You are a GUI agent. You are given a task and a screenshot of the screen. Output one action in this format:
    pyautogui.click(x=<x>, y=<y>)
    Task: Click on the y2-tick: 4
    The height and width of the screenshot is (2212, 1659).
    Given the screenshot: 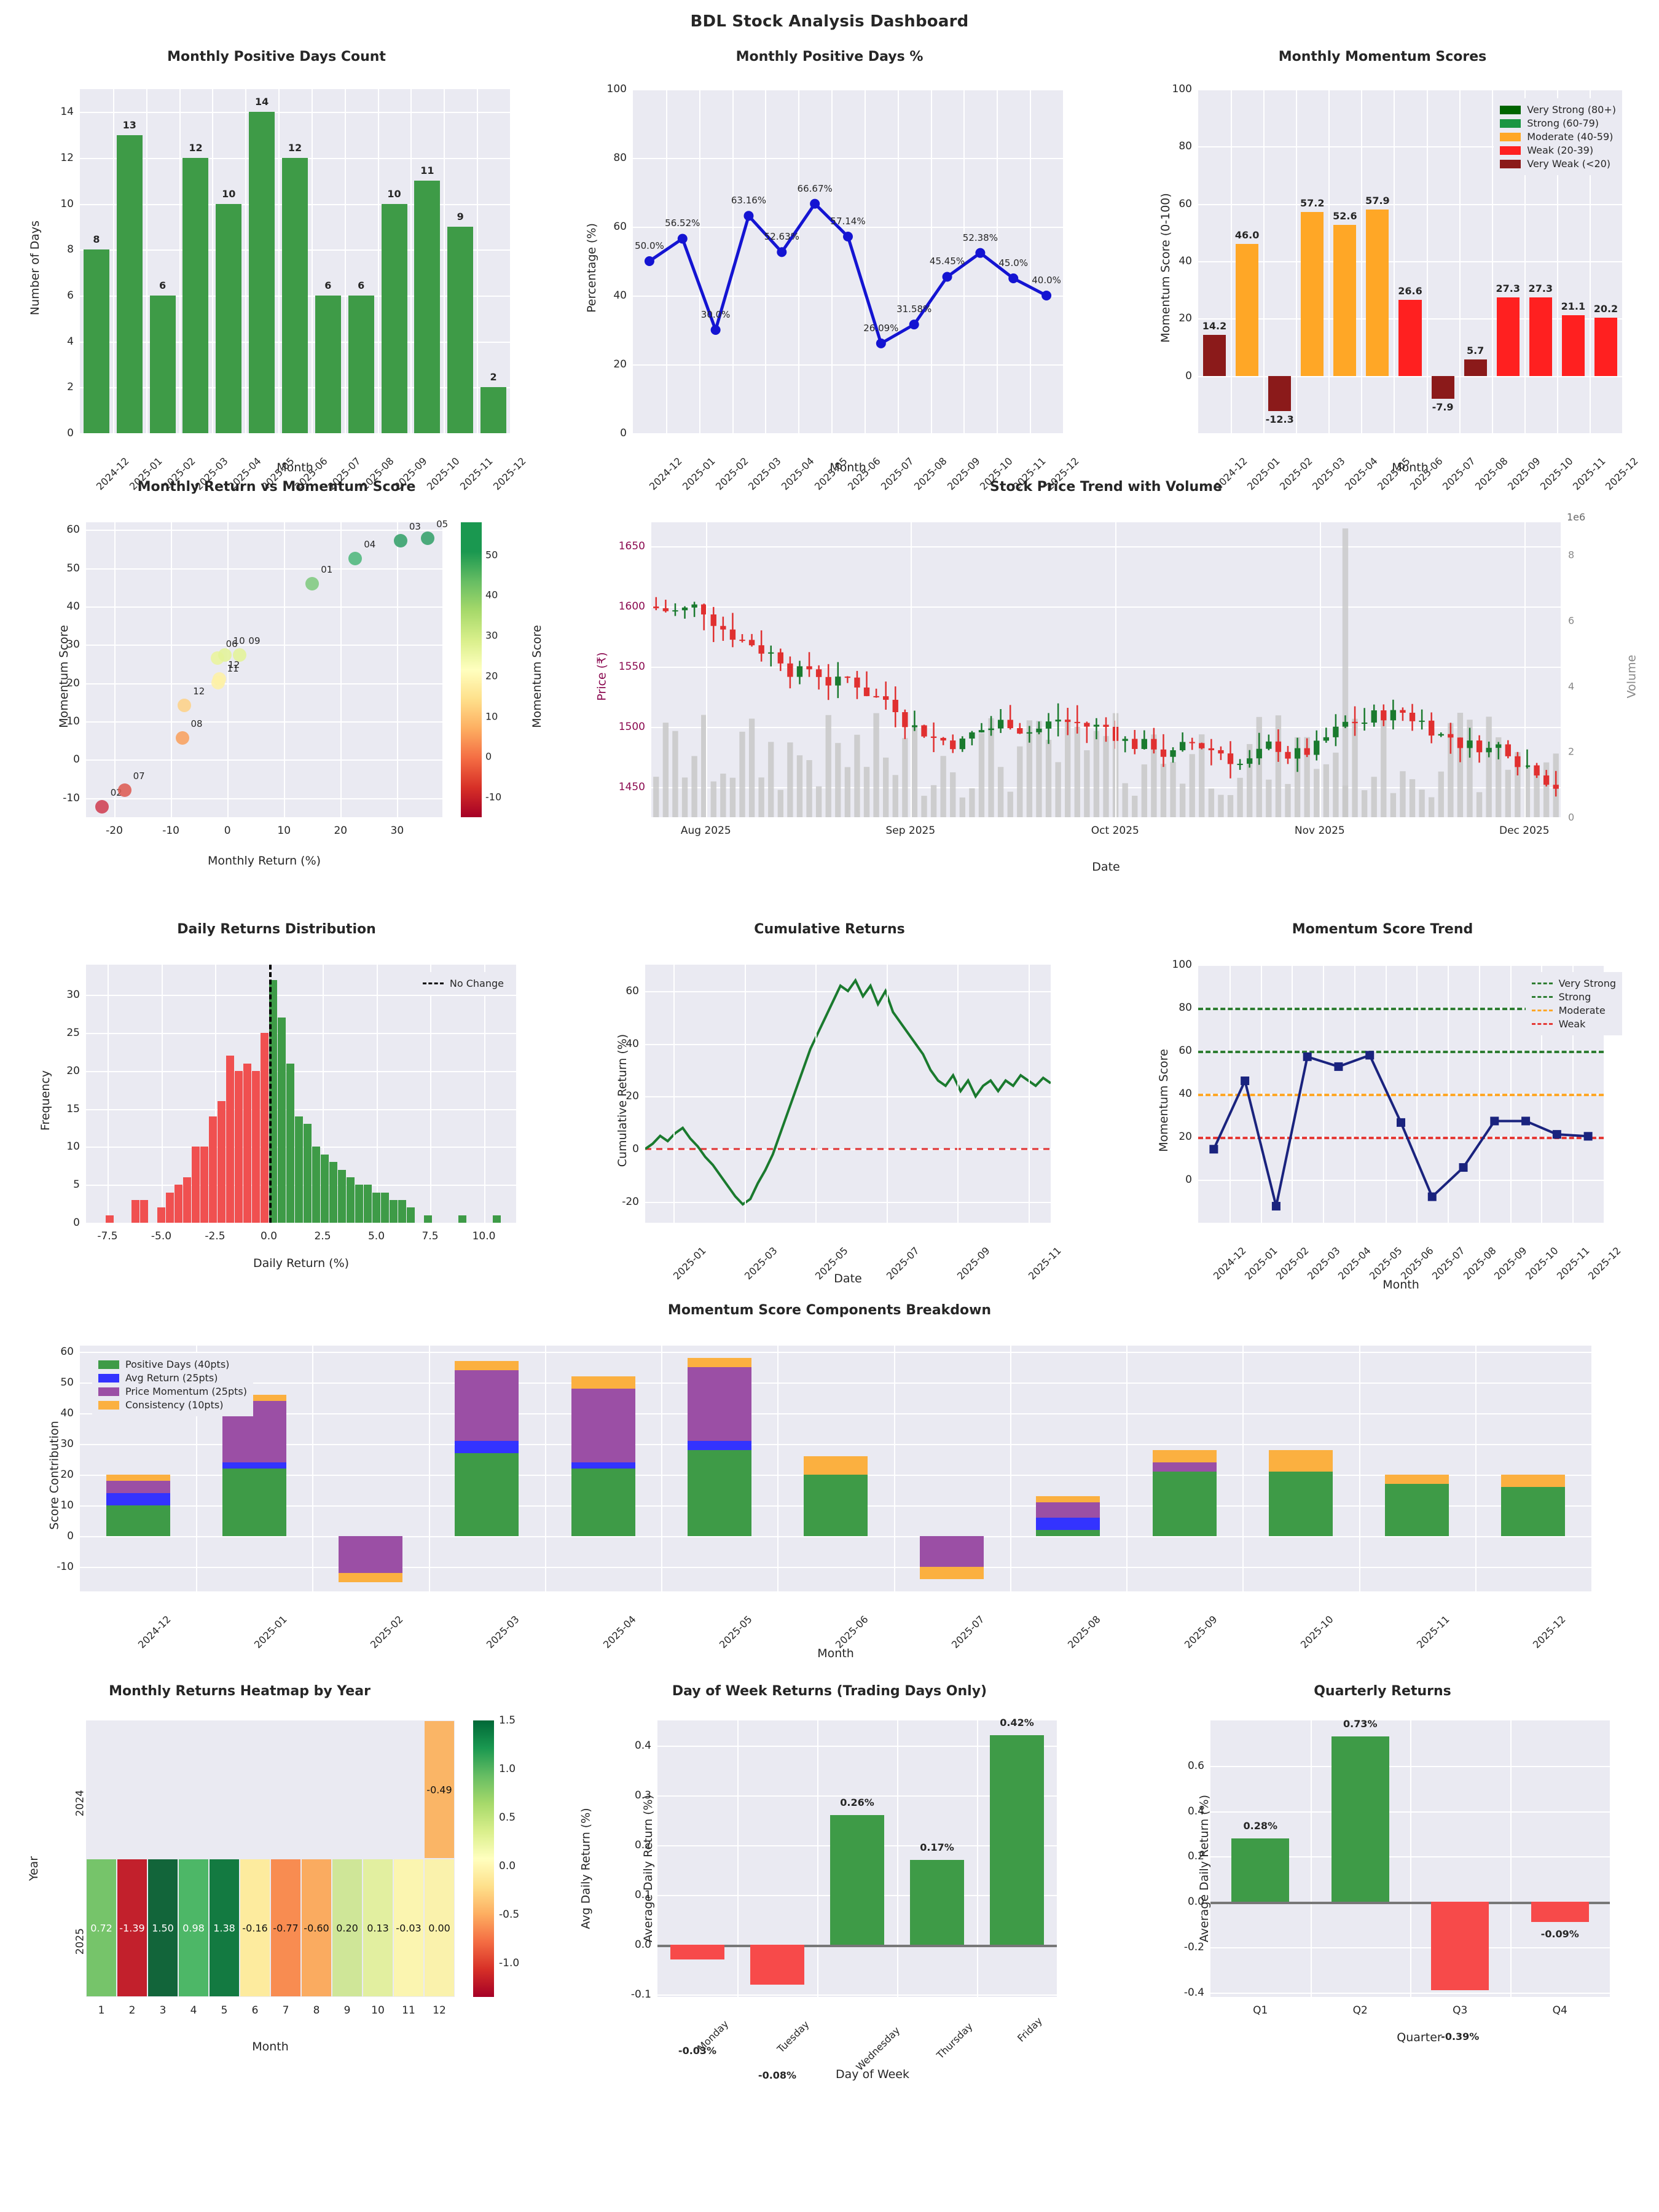 What is the action you would take?
    pyautogui.click(x=1571, y=686)
    